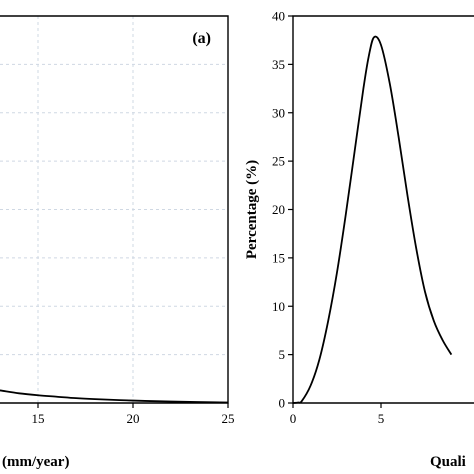 The height and width of the screenshot is (474, 474). What do you see at coordinates (228, 418) in the screenshot?
I see `x-tick-label: 25` at bounding box center [228, 418].